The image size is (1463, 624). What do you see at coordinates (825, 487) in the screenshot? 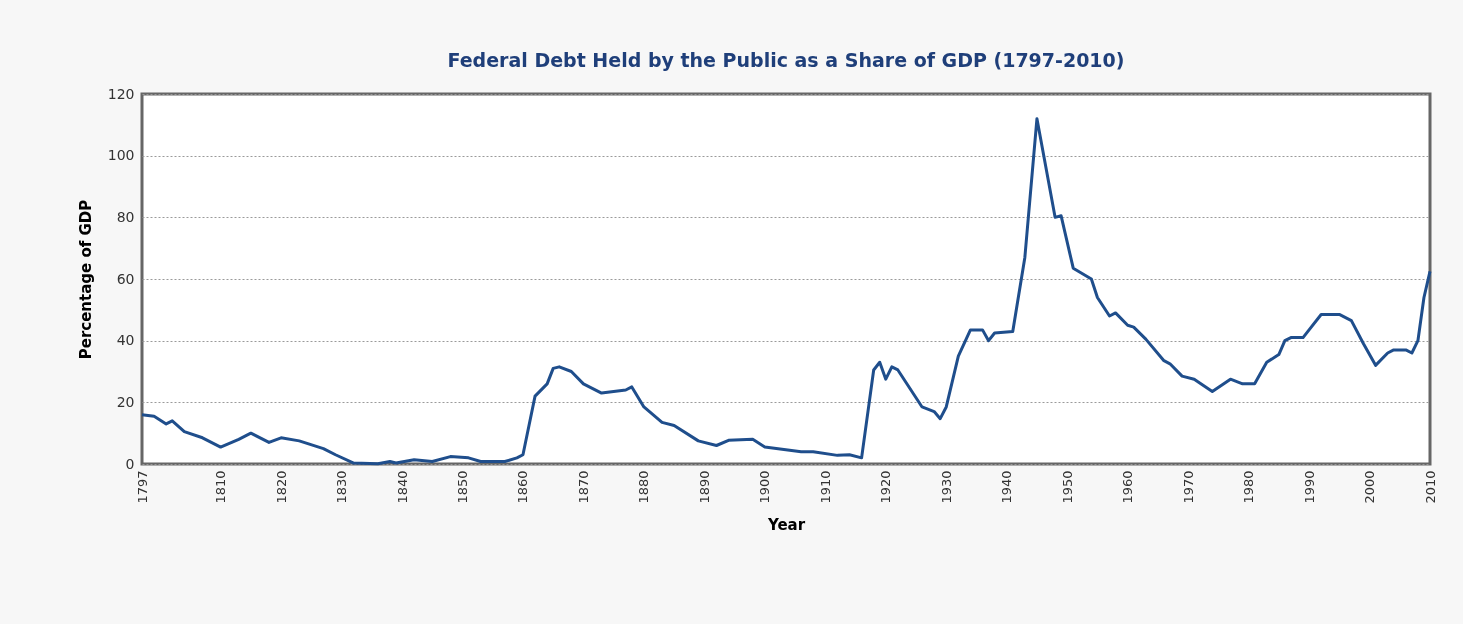
I see `x-tick-label: 1910` at bounding box center [825, 487].